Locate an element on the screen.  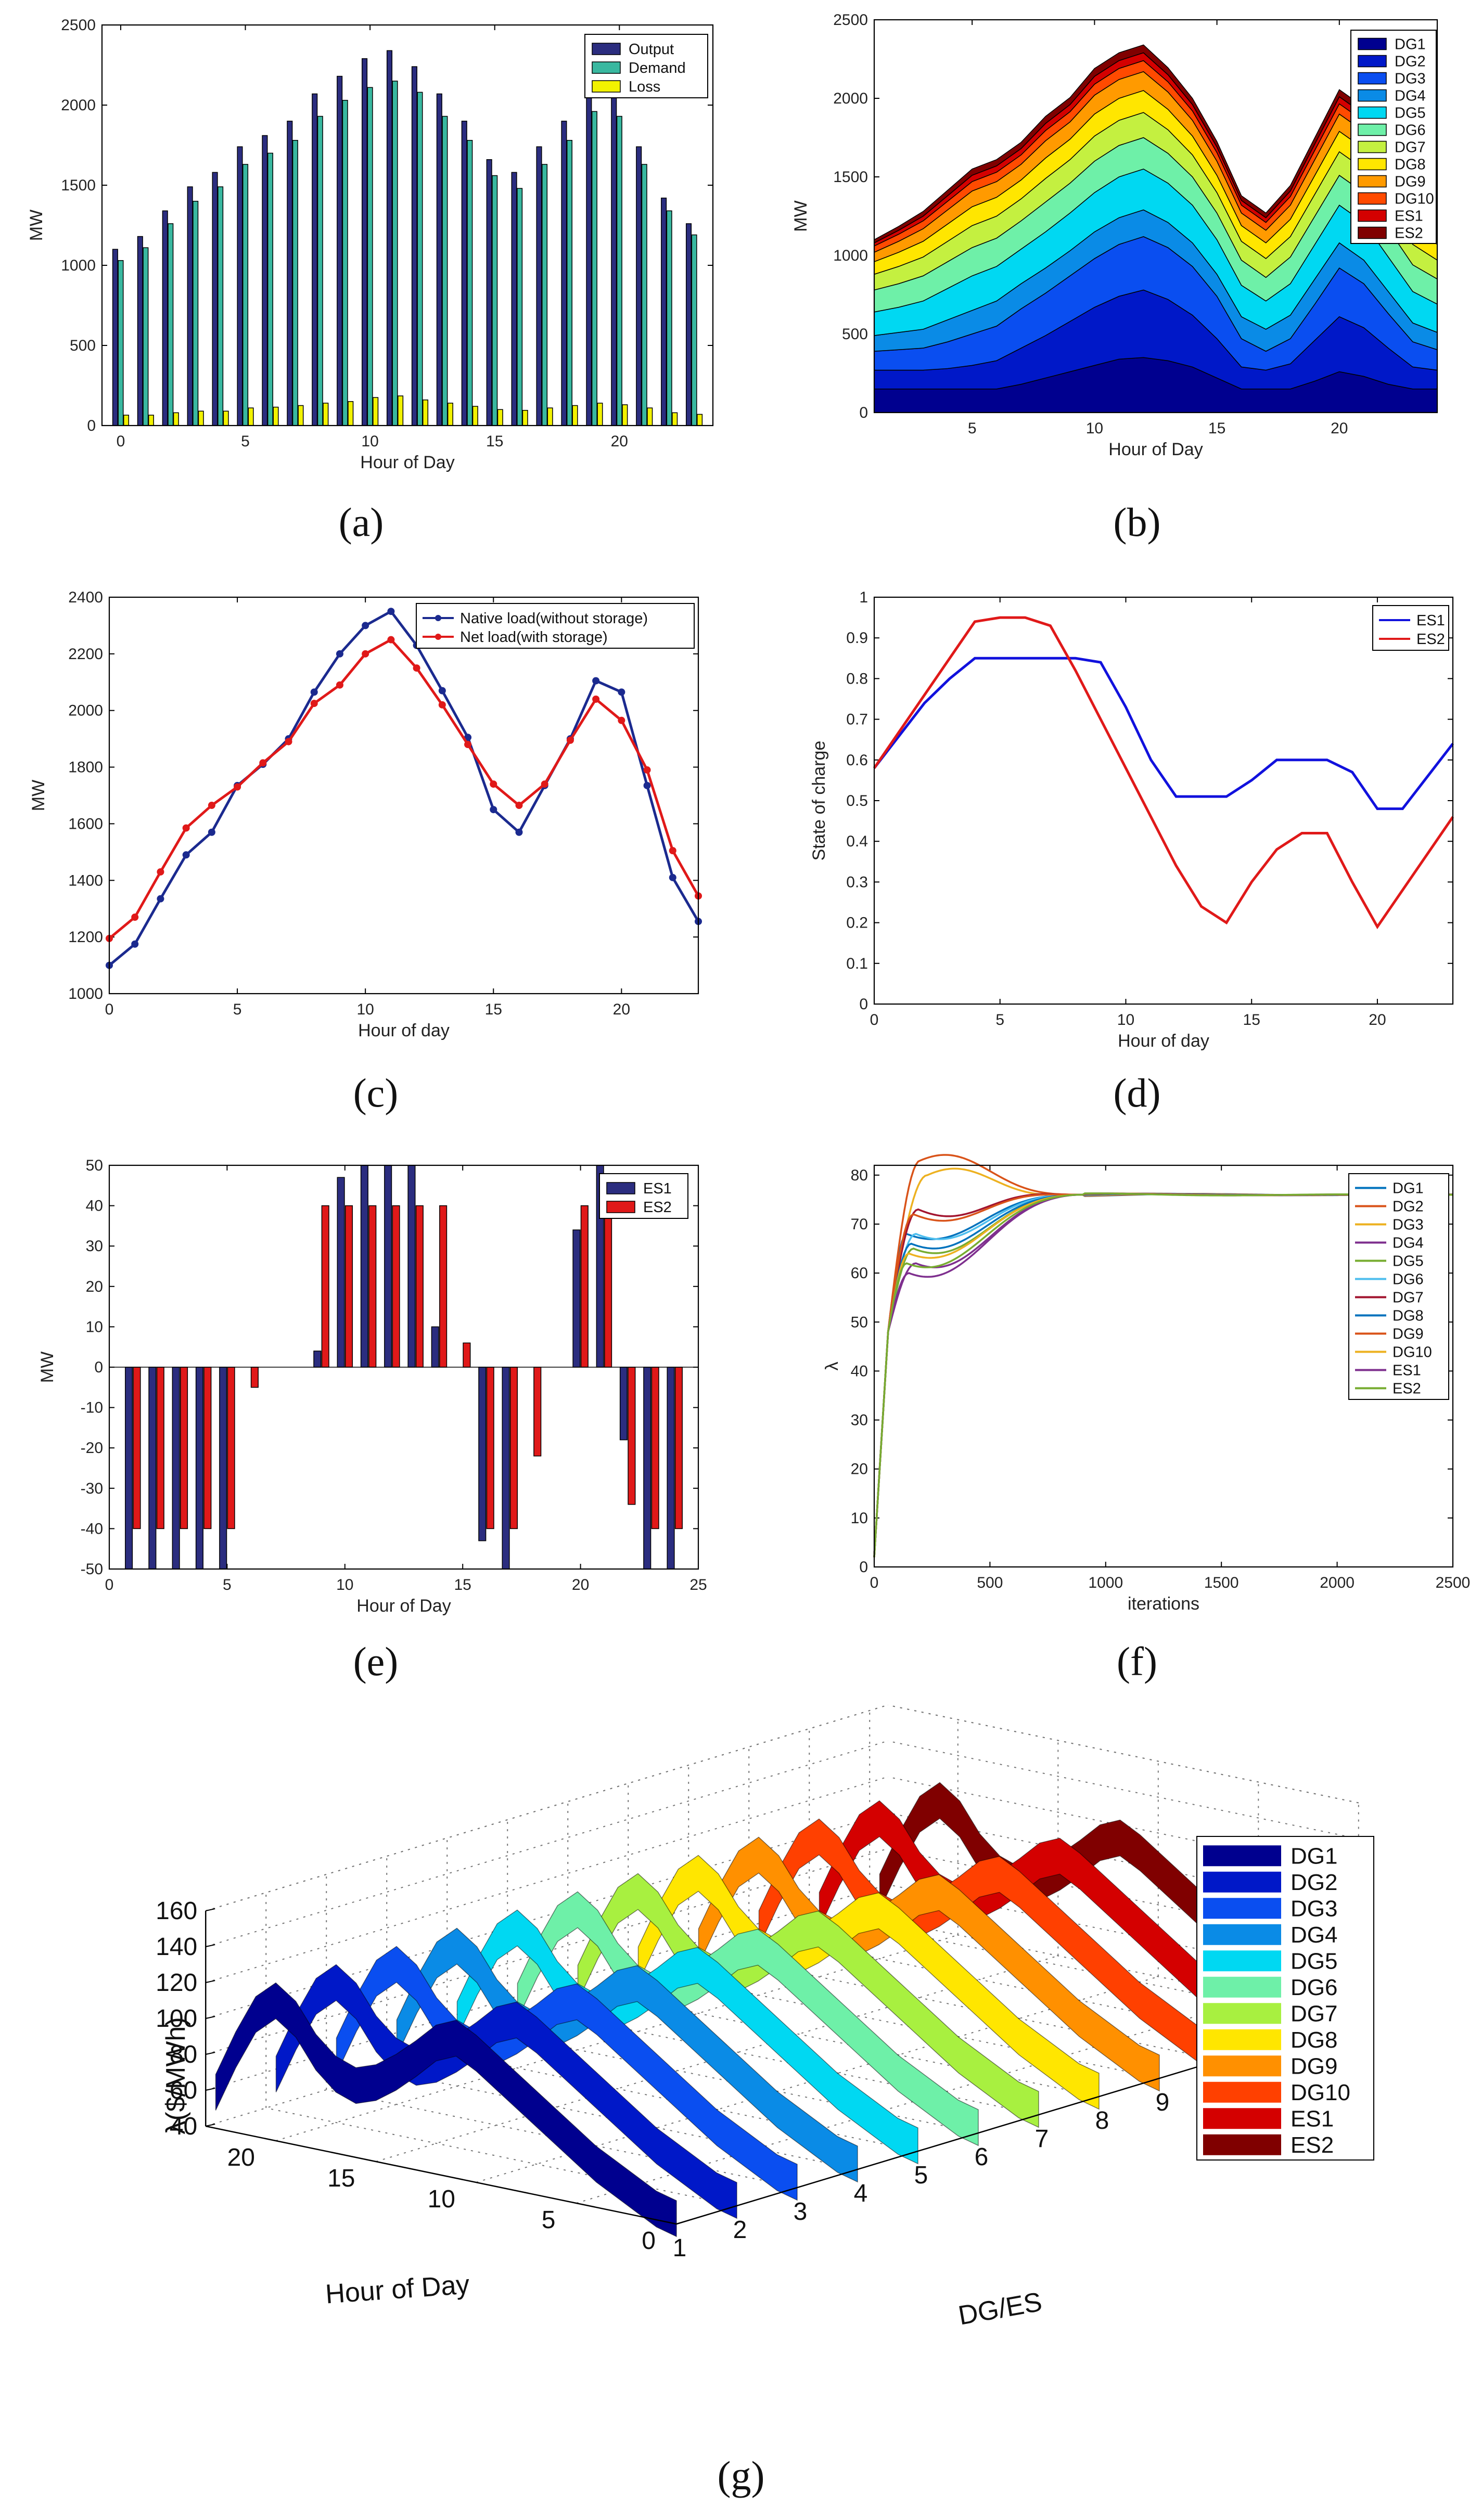
z-tick-label: 80 is located at coordinates (183, 2054).